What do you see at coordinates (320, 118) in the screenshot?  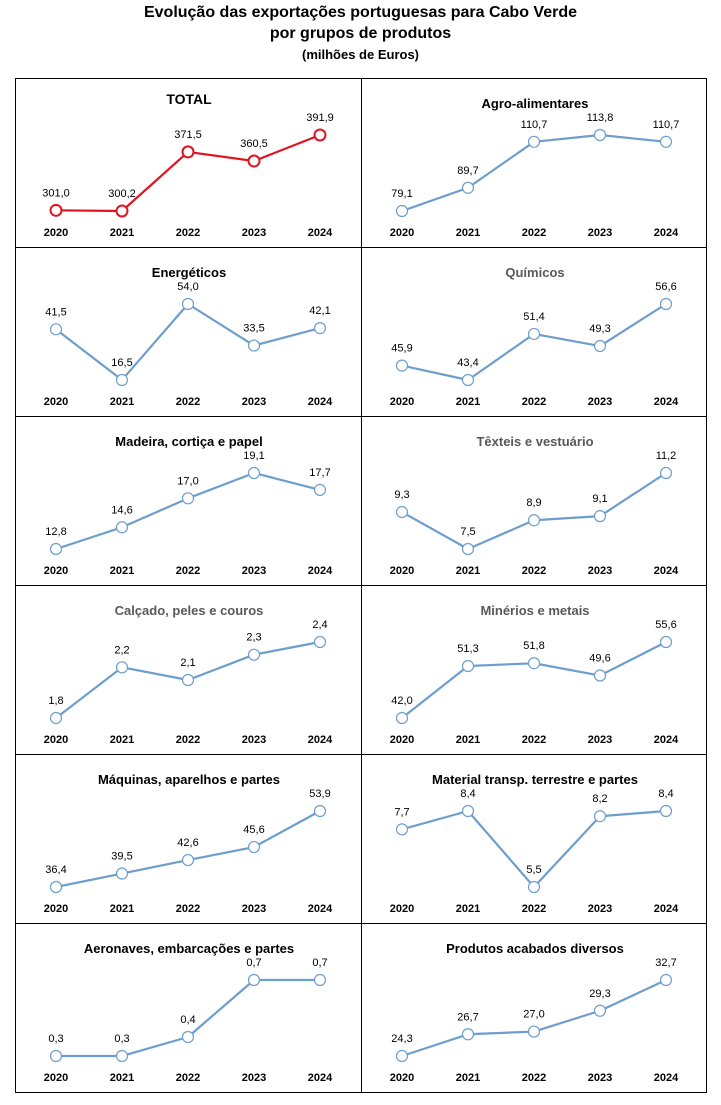 I see `data-label-2024: 391,9` at bounding box center [320, 118].